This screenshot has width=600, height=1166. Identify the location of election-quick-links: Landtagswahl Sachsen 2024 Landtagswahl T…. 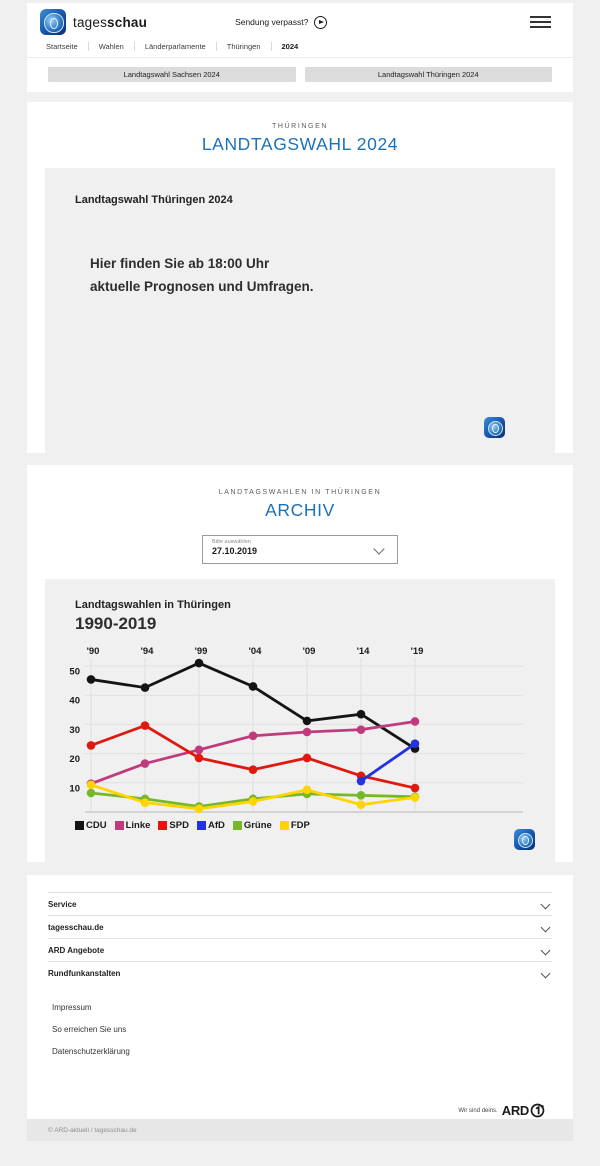
(300, 75).